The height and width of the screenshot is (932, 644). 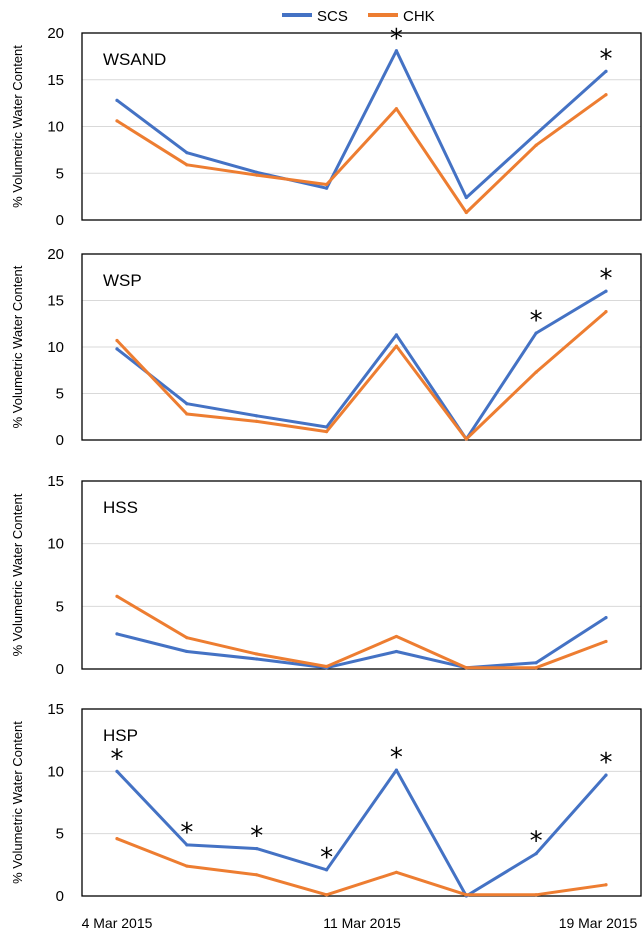 I want to click on y-tick-label-hsp-0: 0, so click(x=60, y=896).